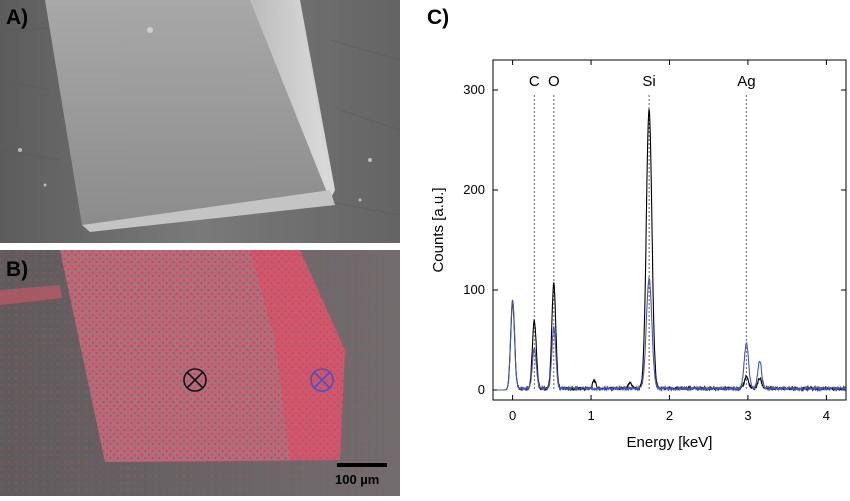 The width and height of the screenshot is (850, 501). I want to click on x-tick-label: 1, so click(590, 415).